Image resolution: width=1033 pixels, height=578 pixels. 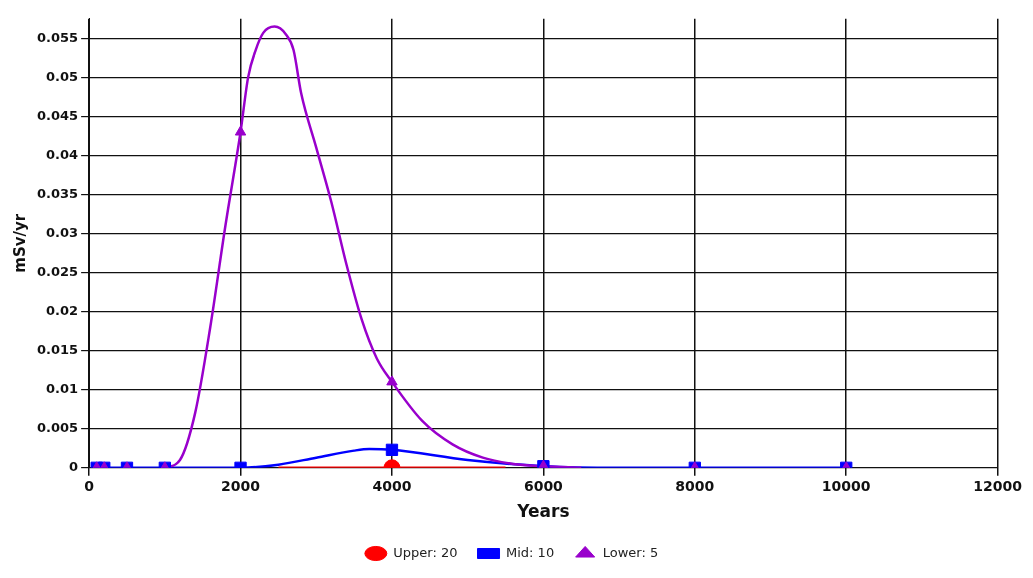 What do you see at coordinates (543, 511) in the screenshot?
I see `x-axis-title: Years` at bounding box center [543, 511].